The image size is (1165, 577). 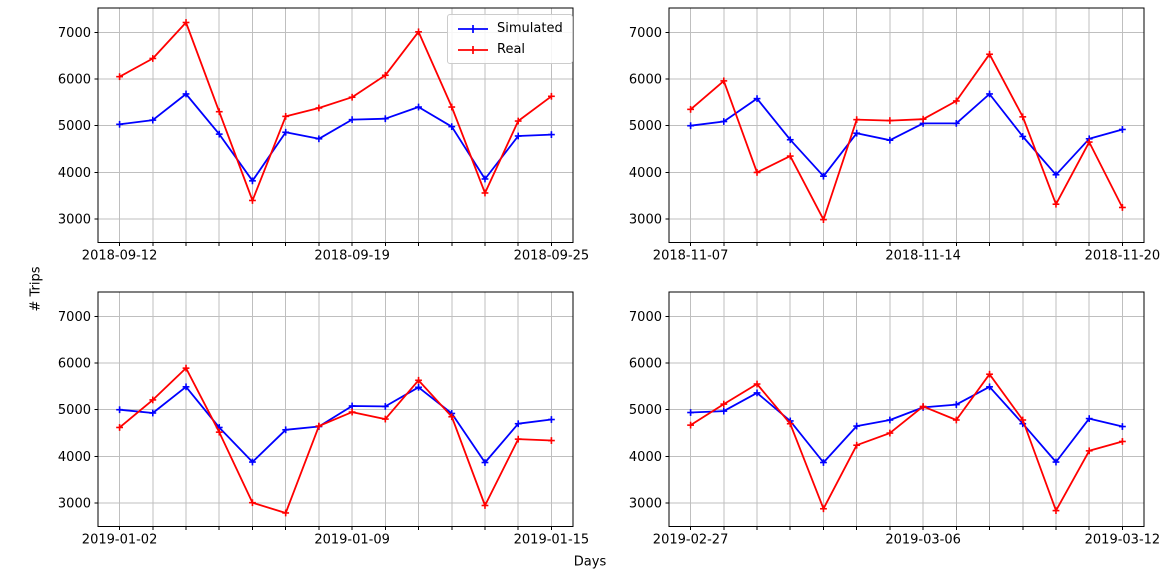 What do you see at coordinates (120, 540) in the screenshot?
I see `svg-text: 2019-01-02` at bounding box center [120, 540].